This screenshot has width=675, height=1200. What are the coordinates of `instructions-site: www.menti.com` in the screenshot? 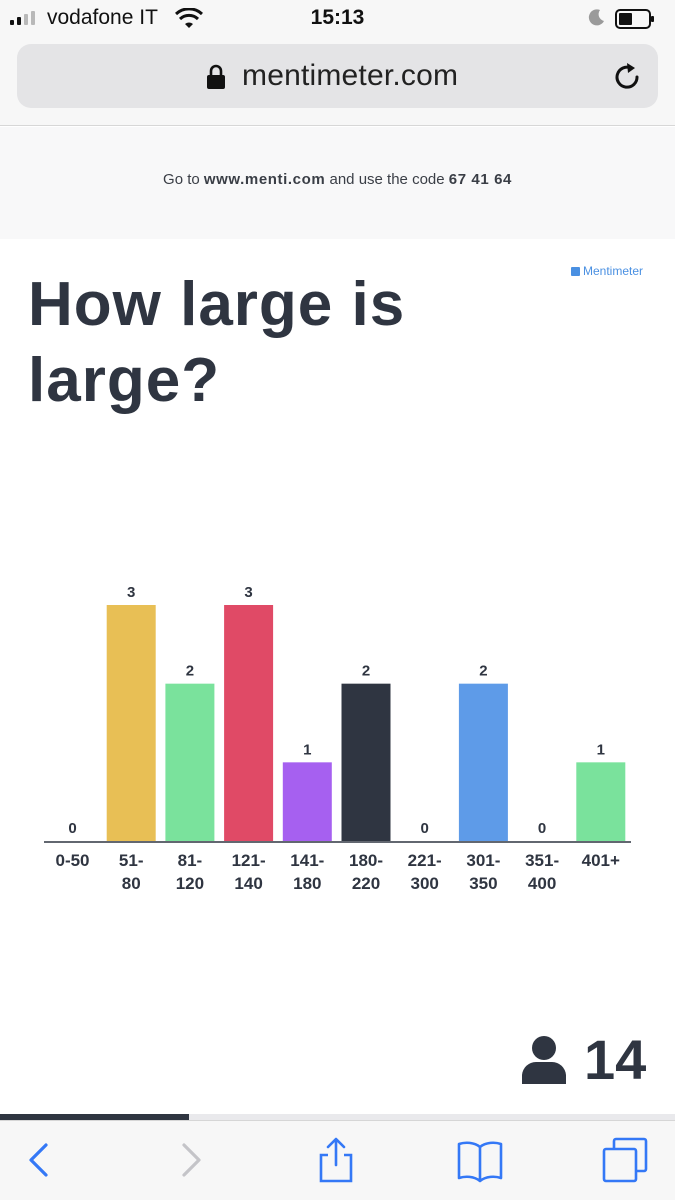 It's located at (264, 179).